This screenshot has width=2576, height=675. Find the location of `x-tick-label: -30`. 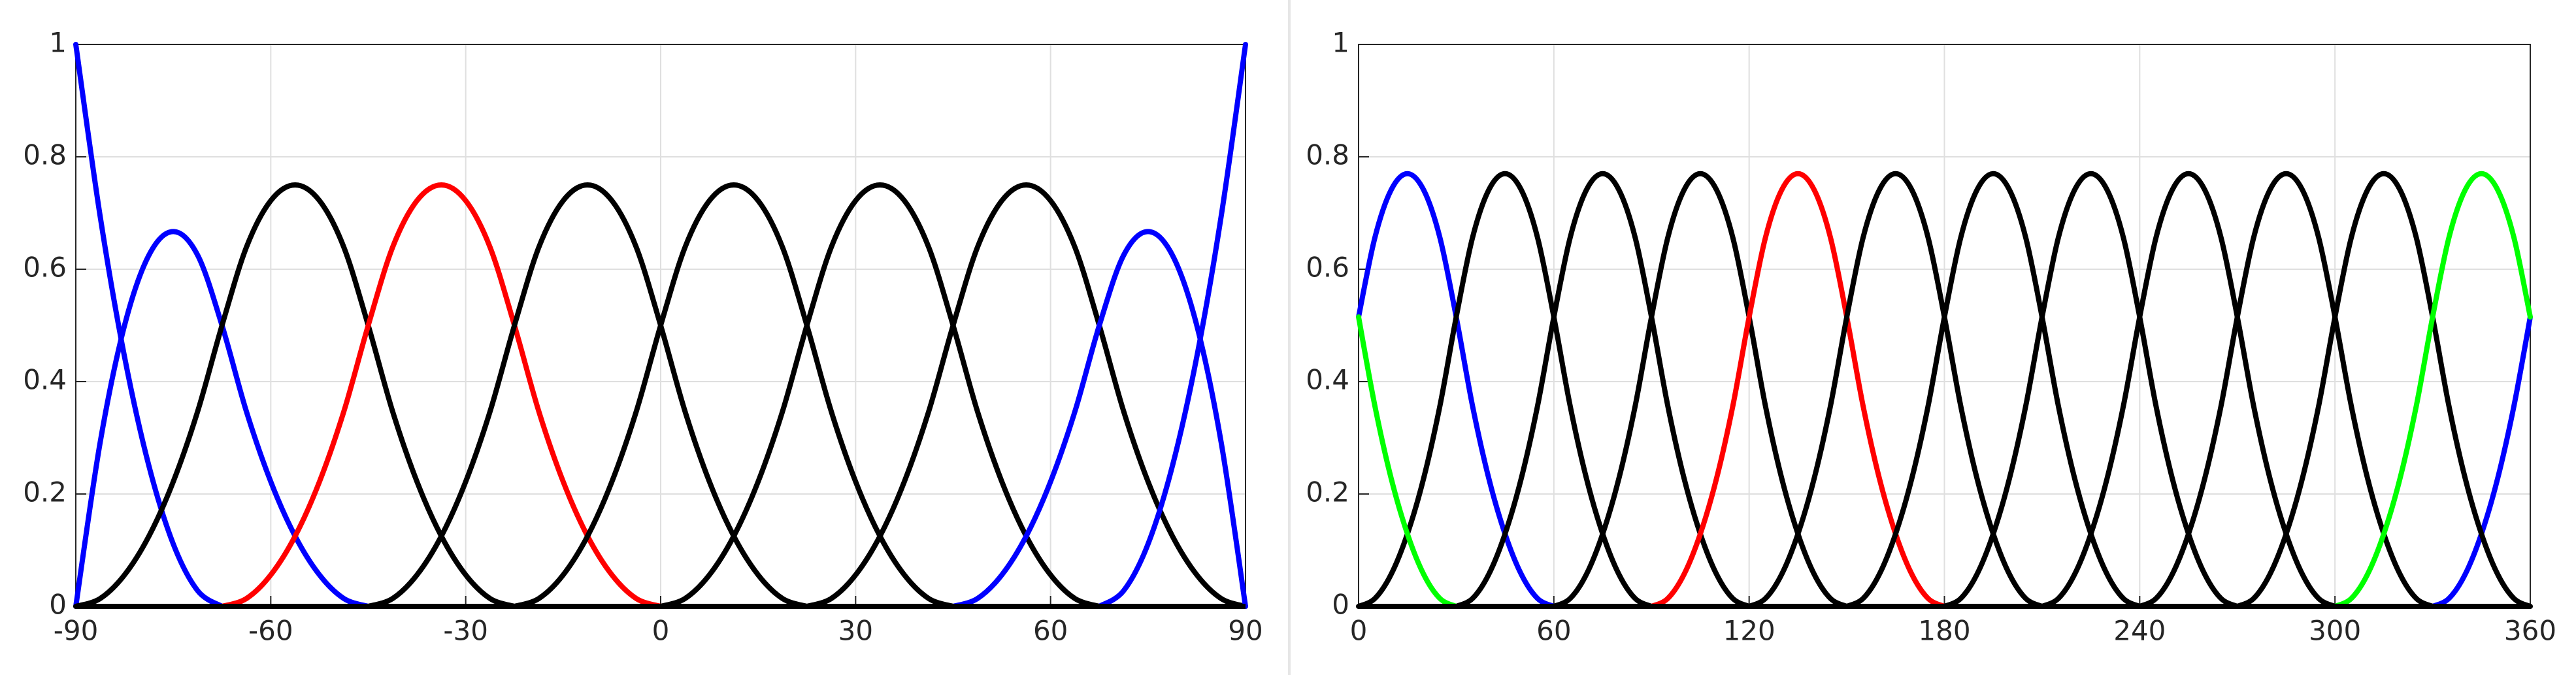

x-tick-label: -30 is located at coordinates (465, 631).